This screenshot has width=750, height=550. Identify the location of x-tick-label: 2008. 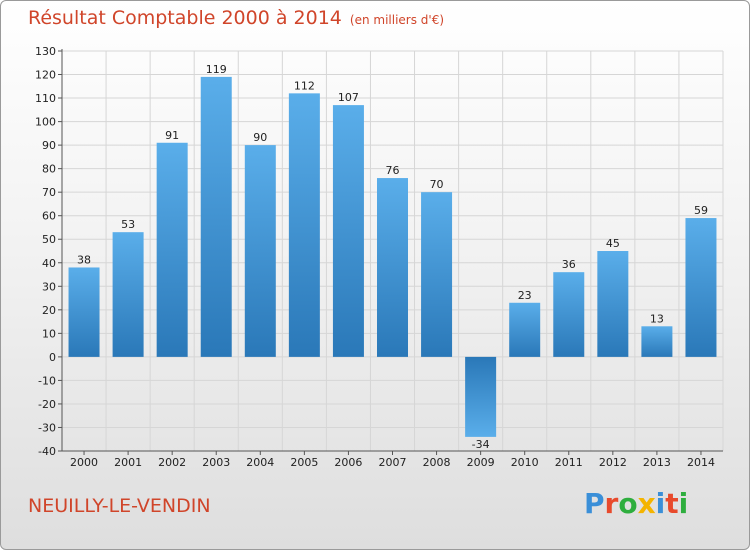
(437, 462).